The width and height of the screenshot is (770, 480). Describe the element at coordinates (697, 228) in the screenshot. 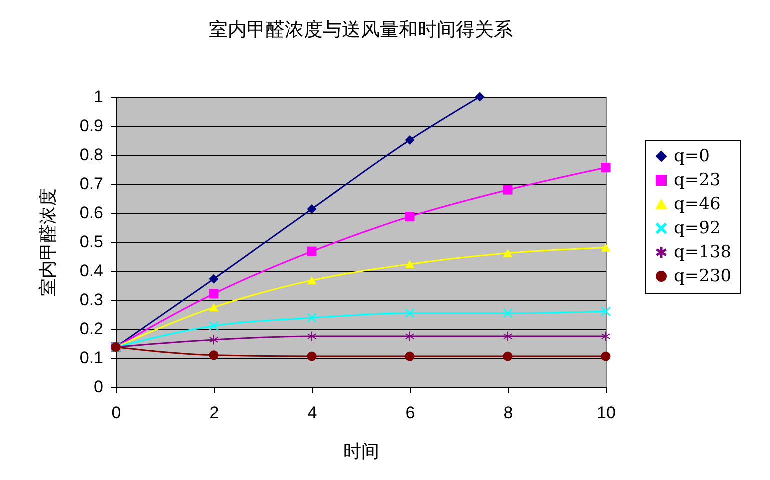

I see `legend-label: q=92` at that location.